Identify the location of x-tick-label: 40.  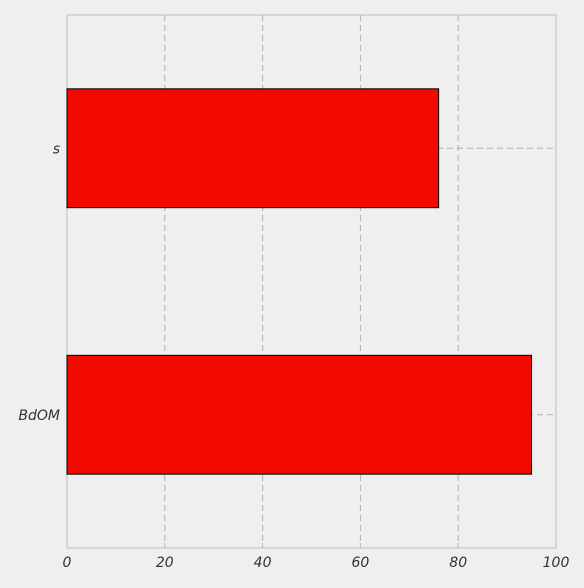
(263, 563).